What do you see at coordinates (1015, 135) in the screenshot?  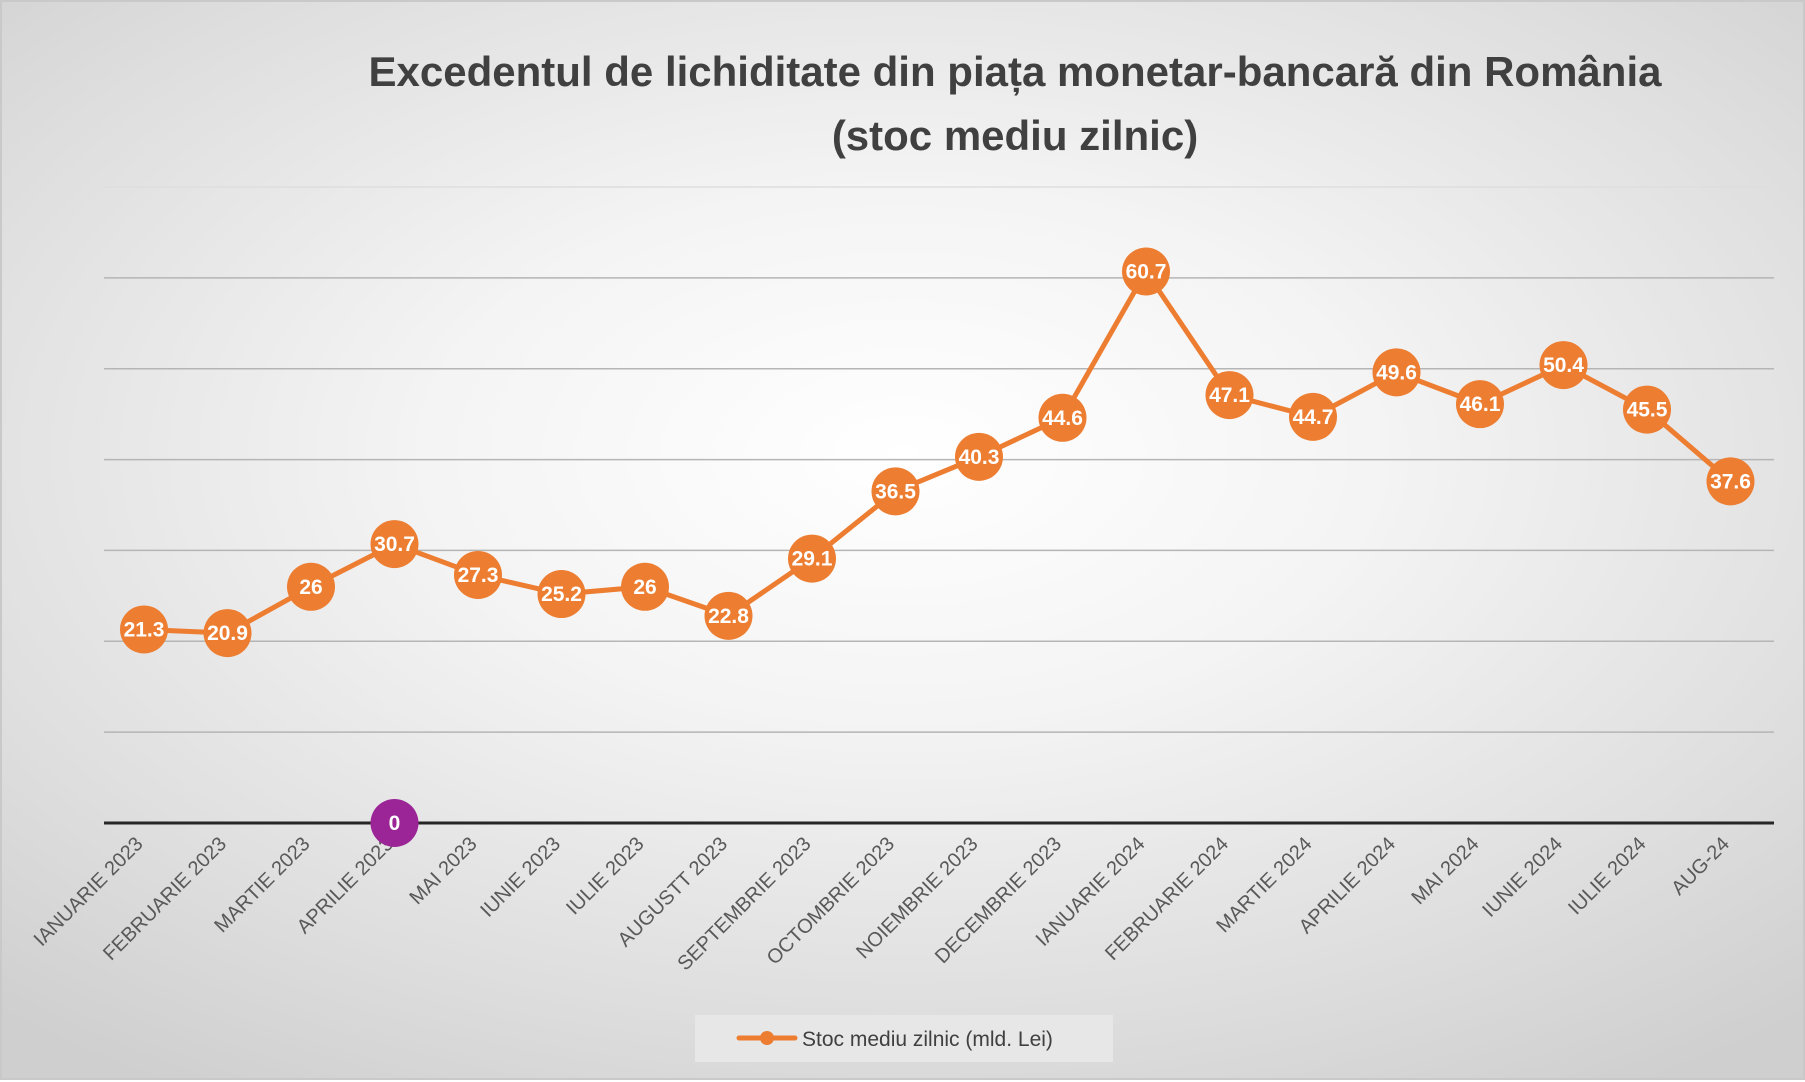 I see `chart-subtitle: (stoc mediu zilnic)` at bounding box center [1015, 135].